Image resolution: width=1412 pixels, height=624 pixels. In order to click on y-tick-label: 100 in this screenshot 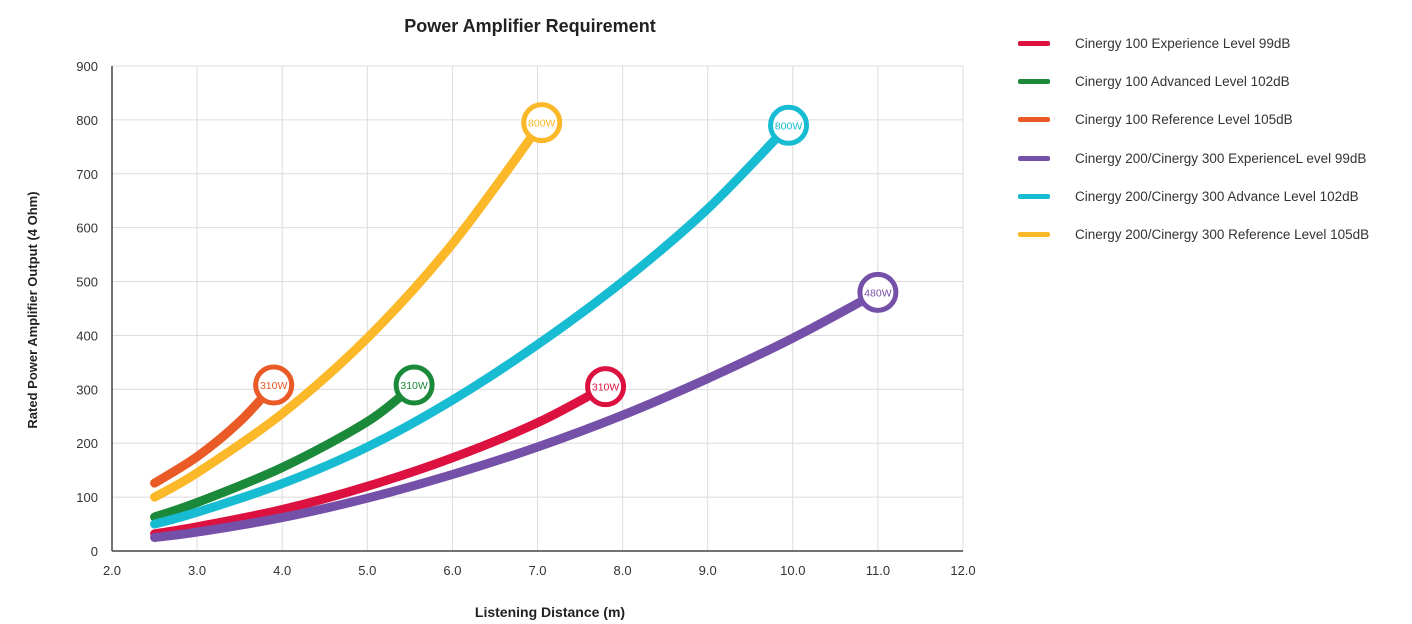, I will do `click(87, 497)`.